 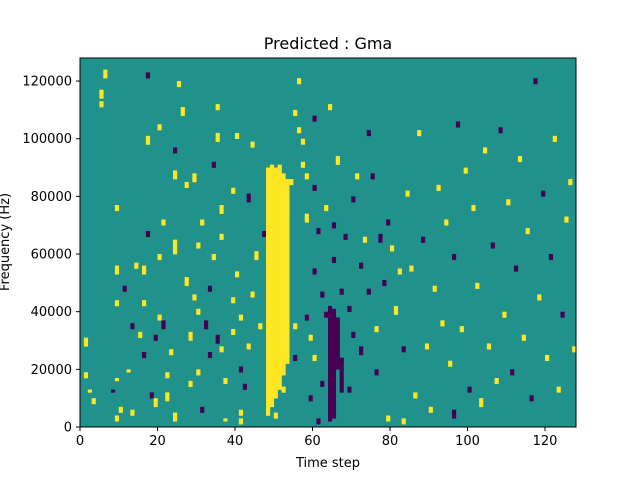 What do you see at coordinates (47, 82) in the screenshot?
I see `y-tick-label: 120000` at bounding box center [47, 82].